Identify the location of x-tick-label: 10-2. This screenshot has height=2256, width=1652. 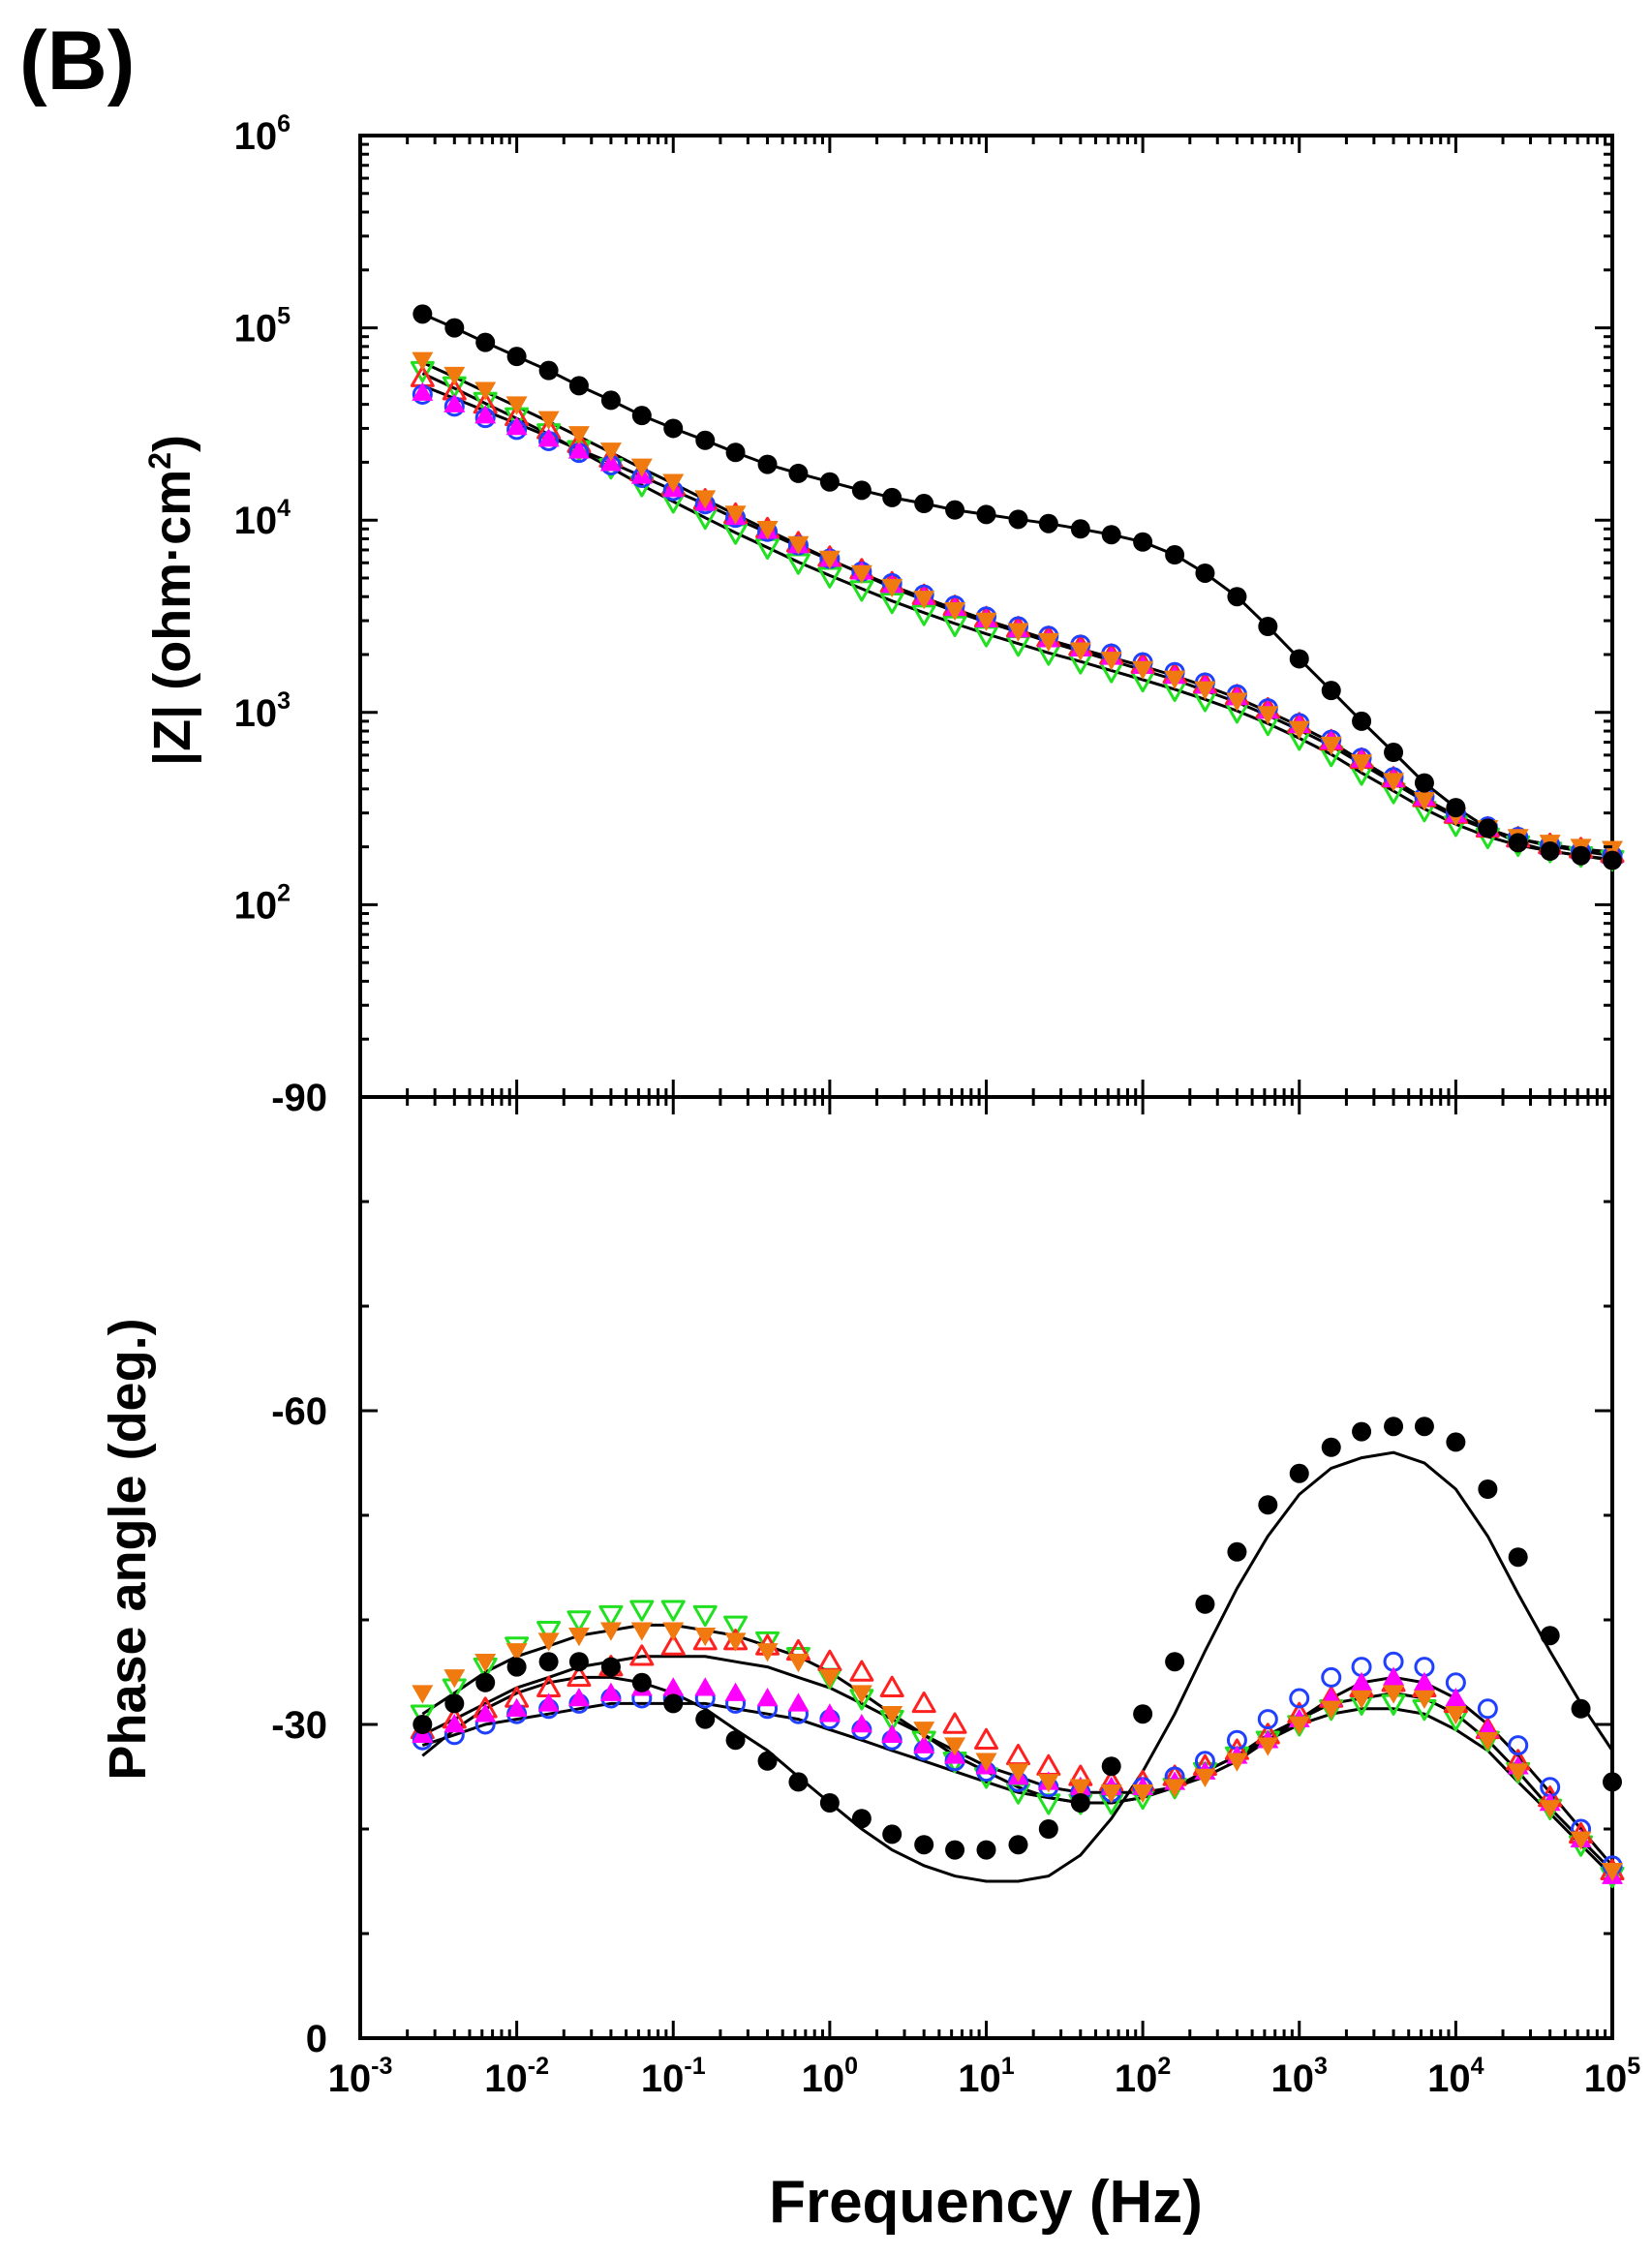
(516, 2076).